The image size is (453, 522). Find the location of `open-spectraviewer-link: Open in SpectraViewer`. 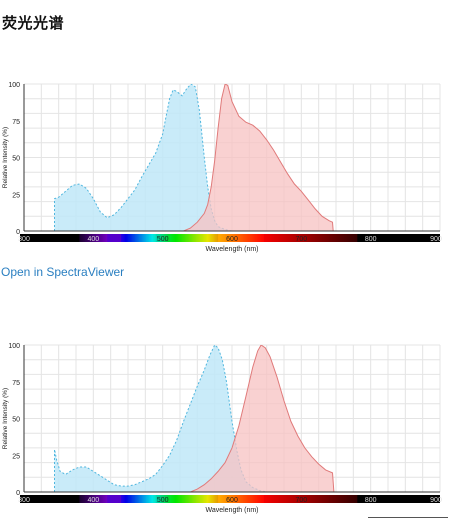

open-spectraviewer-link: Open in SpectraViewer is located at coordinates (63, 272).